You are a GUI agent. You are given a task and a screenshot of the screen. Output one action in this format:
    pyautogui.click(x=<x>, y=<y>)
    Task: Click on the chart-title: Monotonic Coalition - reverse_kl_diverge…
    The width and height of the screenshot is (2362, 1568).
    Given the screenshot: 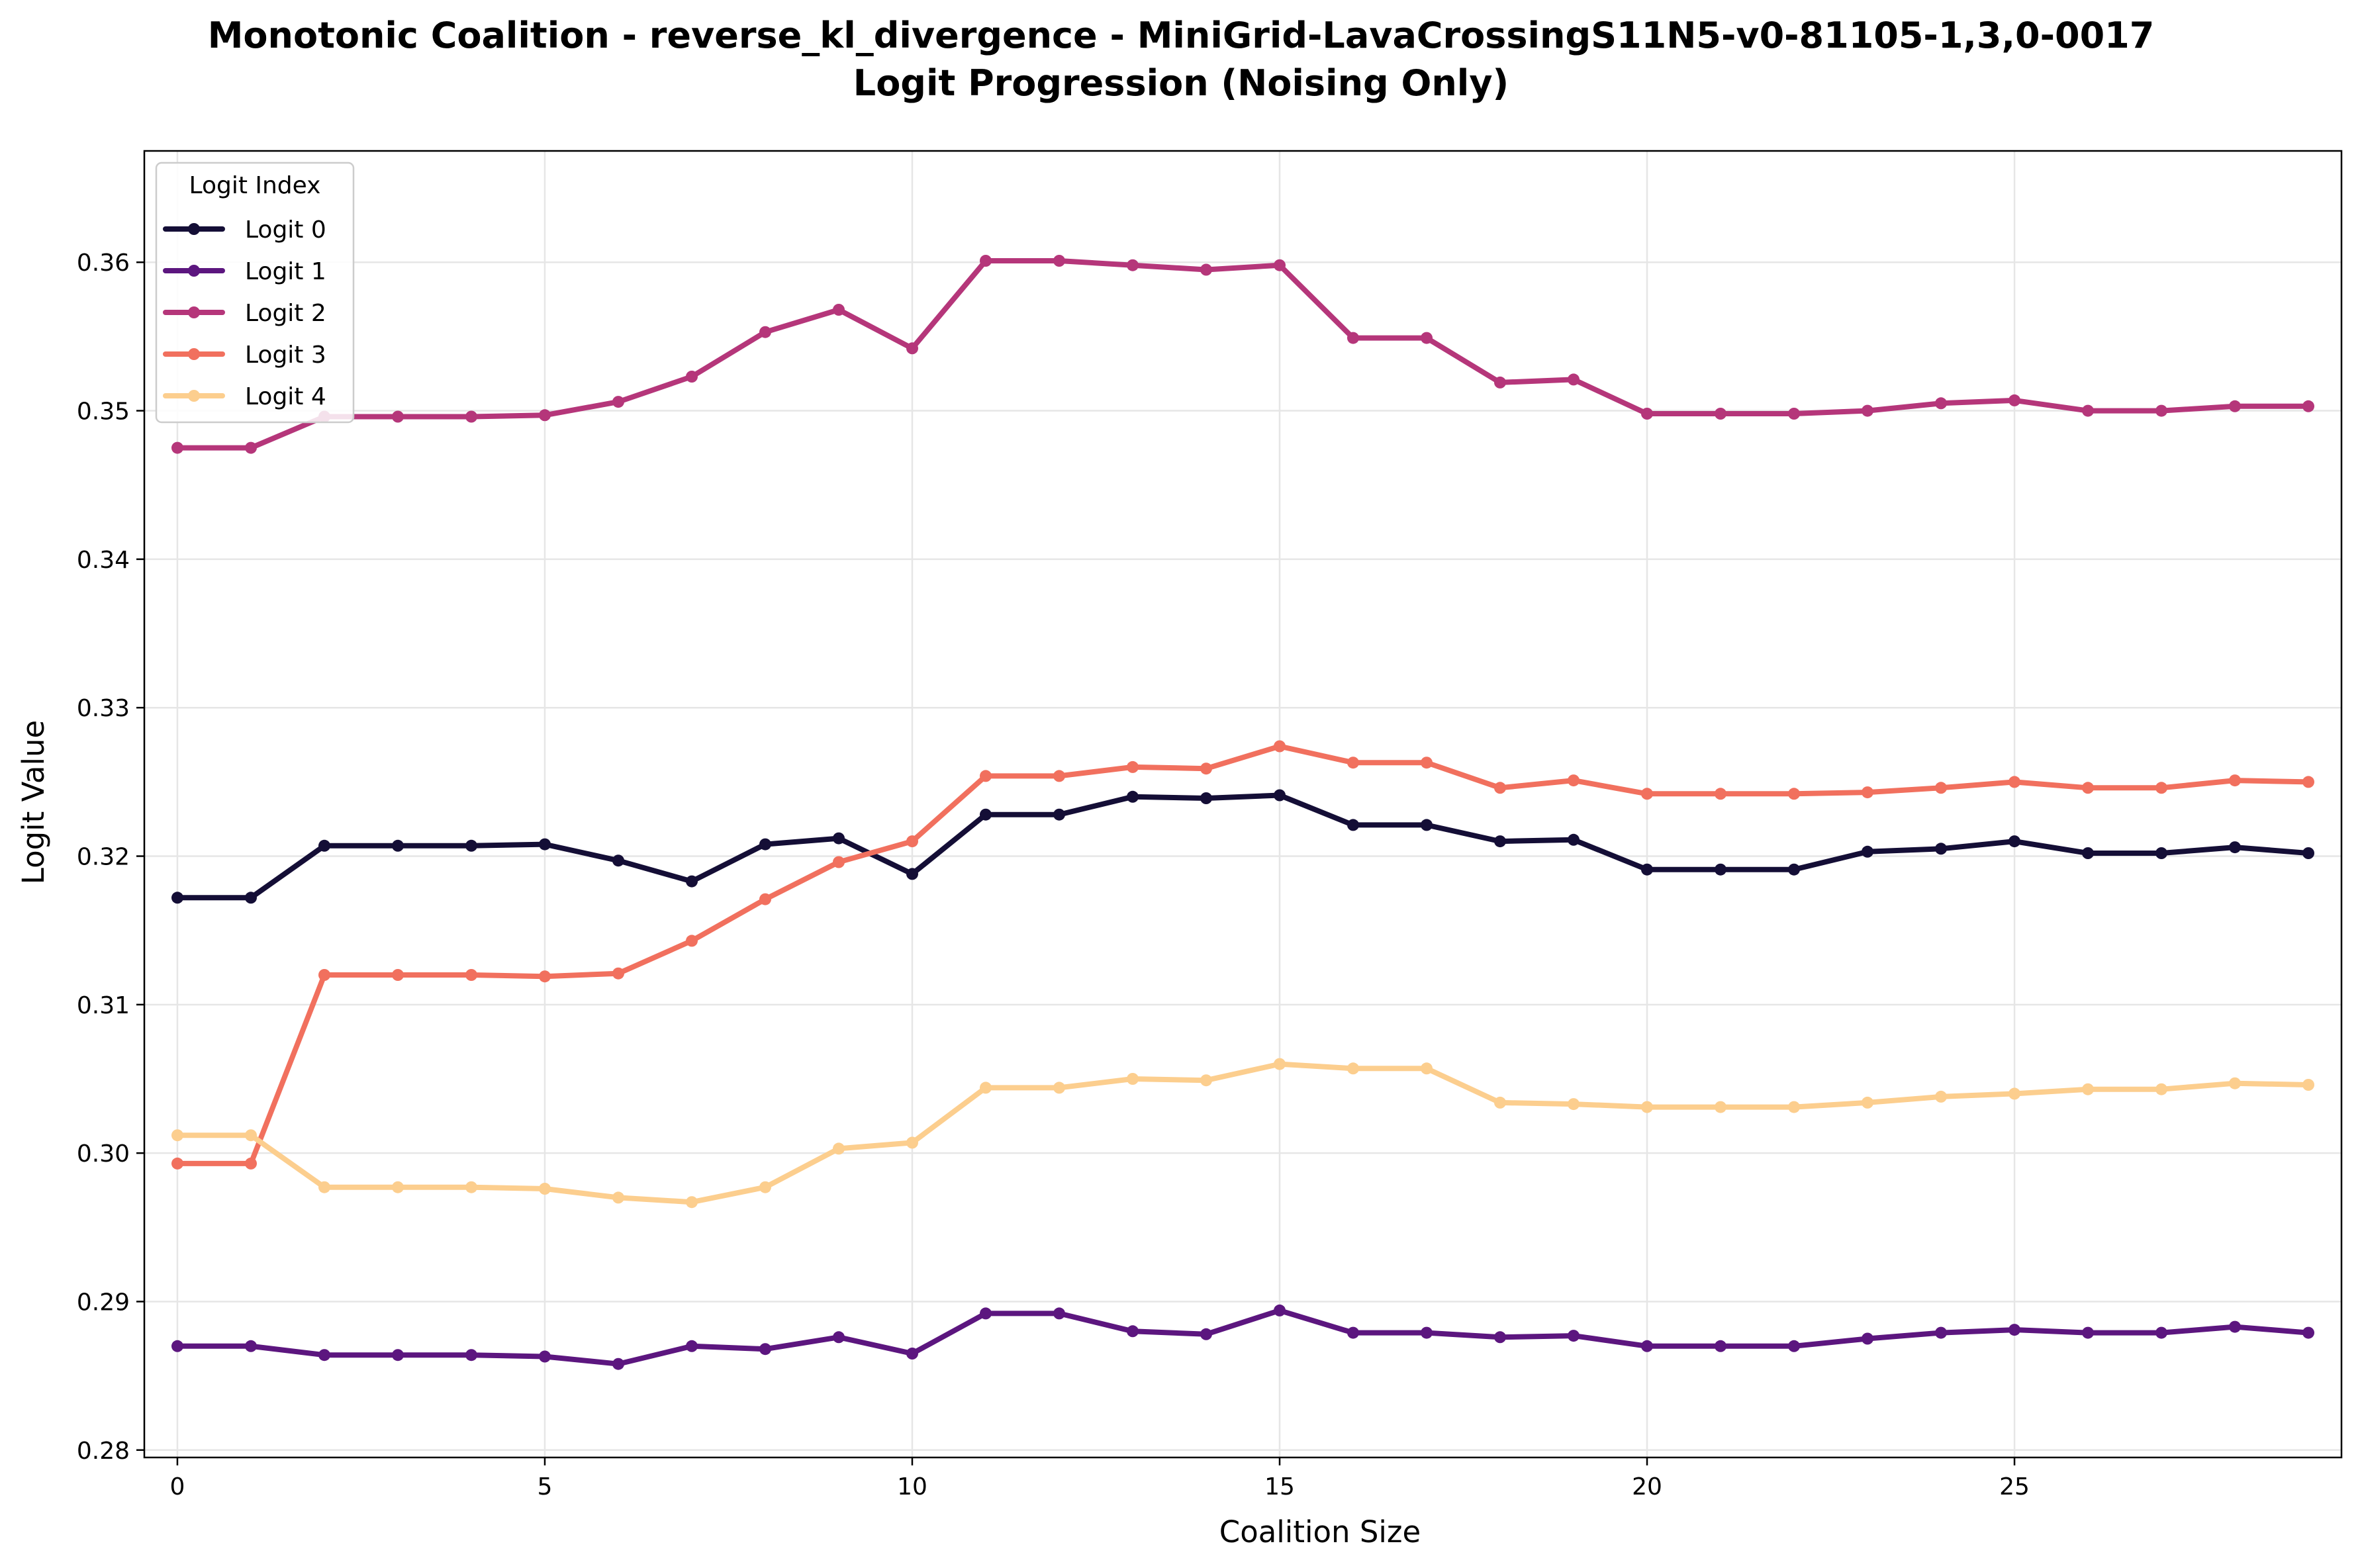 What is the action you would take?
    pyautogui.click(x=1181, y=35)
    